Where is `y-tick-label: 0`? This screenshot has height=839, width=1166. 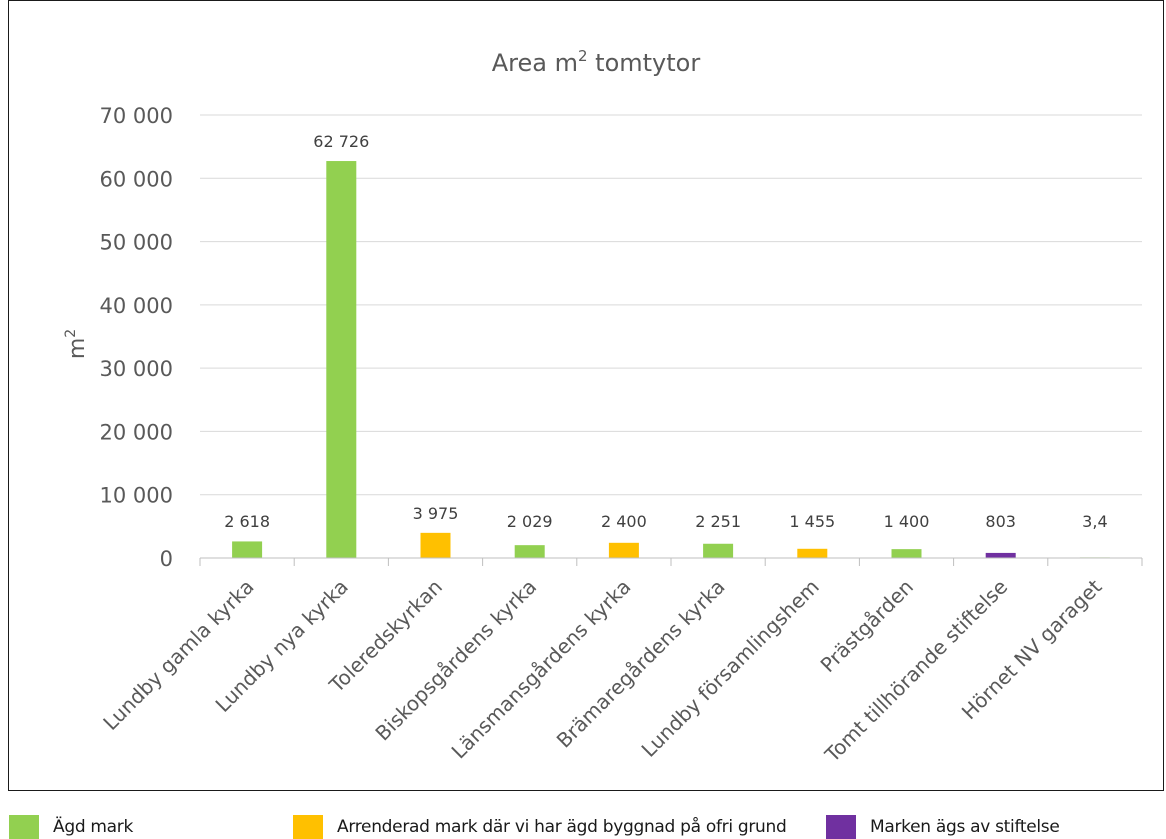 y-tick-label: 0 is located at coordinates (166, 559).